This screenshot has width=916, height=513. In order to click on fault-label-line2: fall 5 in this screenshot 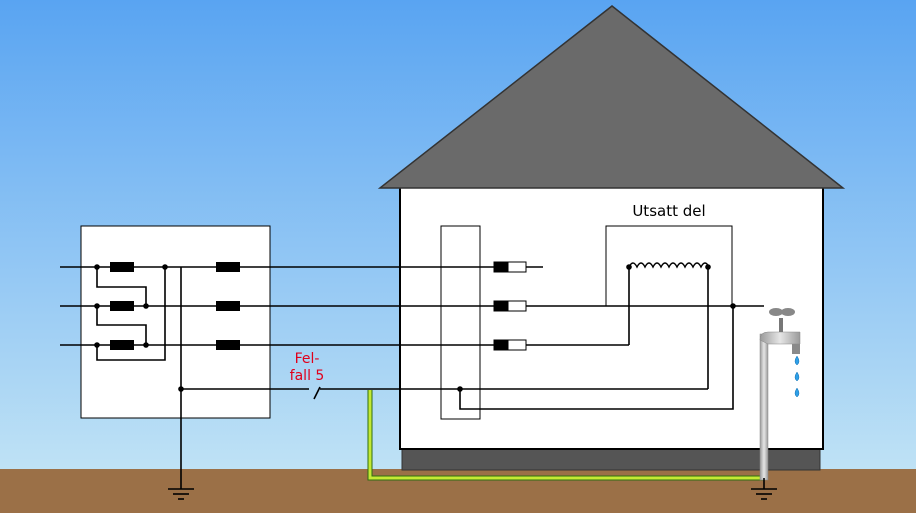, I will do `click(307, 376)`.